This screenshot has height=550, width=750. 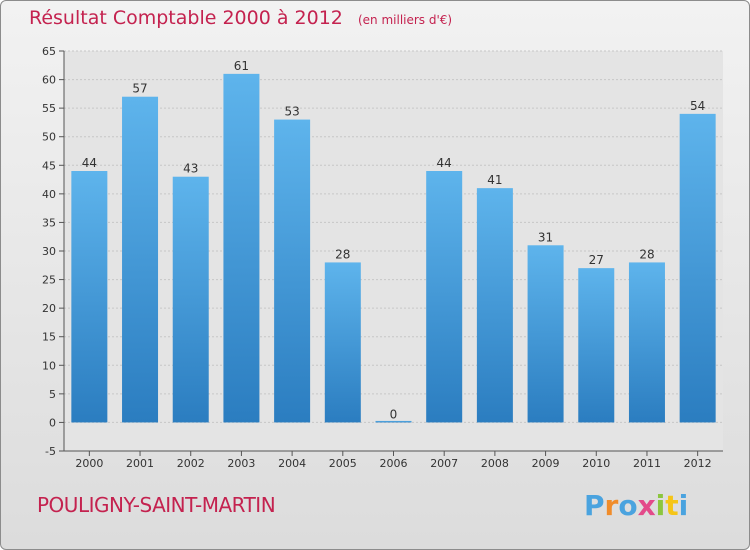 What do you see at coordinates (596, 463) in the screenshot?
I see `x-tick-label: 2010` at bounding box center [596, 463].